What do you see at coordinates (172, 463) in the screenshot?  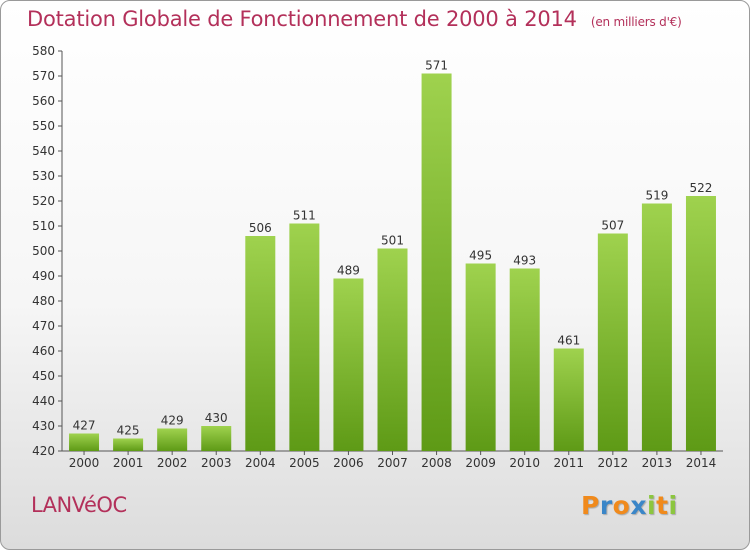 I see `x-tick-label-2002: 2002` at bounding box center [172, 463].